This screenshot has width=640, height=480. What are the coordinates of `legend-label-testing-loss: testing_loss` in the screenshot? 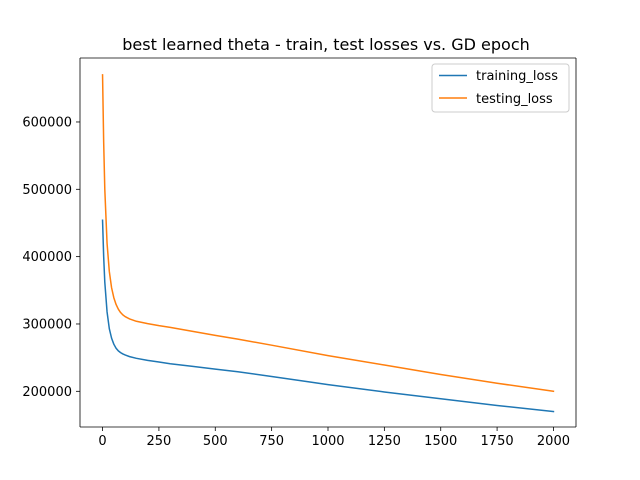 It's located at (514, 99).